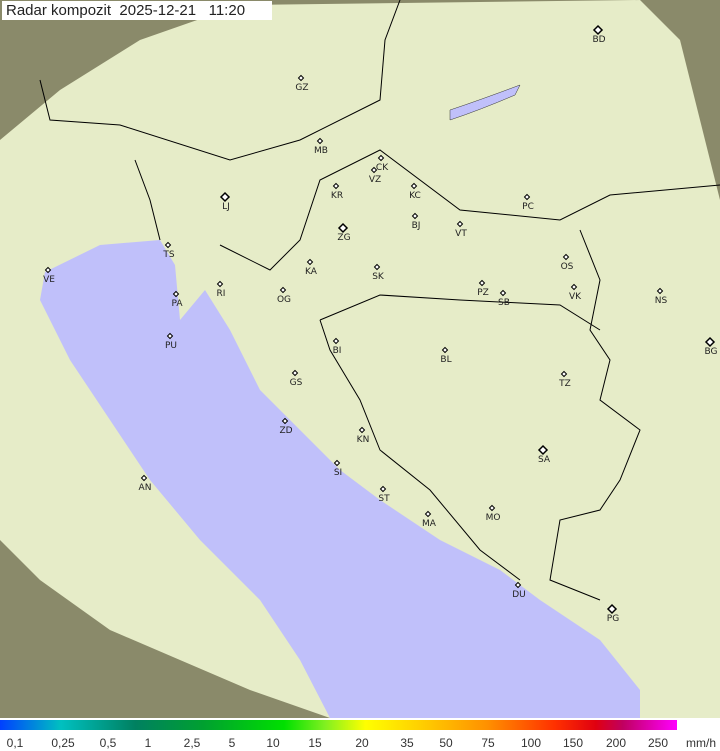  I want to click on city-bg: BG, so click(711, 346).